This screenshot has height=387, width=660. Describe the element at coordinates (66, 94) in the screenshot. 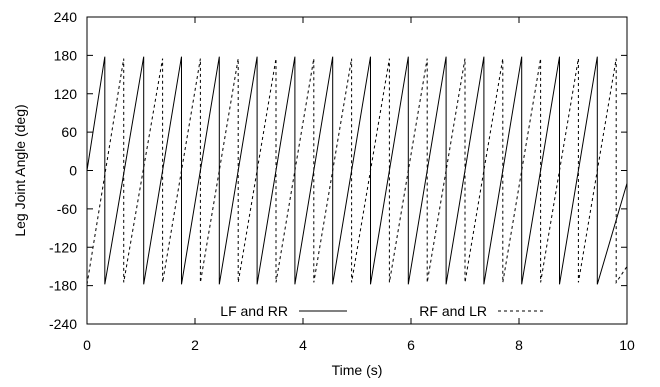

I see `y-tick-label: 120` at that location.